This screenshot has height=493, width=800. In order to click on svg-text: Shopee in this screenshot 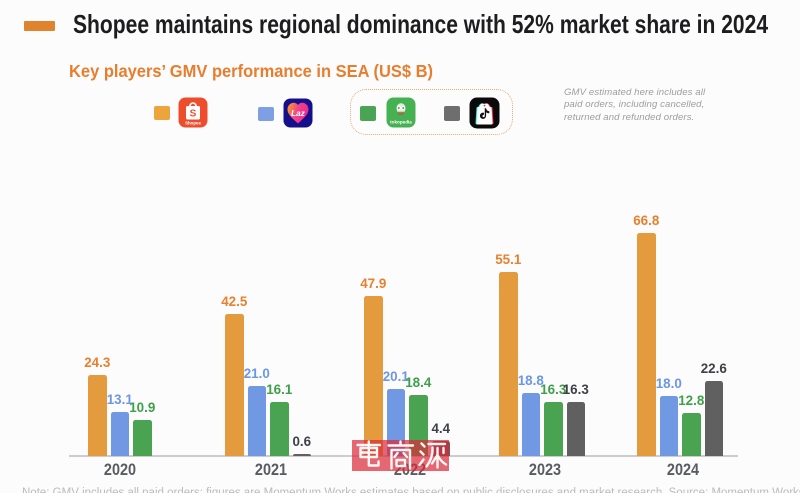, I will do `click(193, 122)`.